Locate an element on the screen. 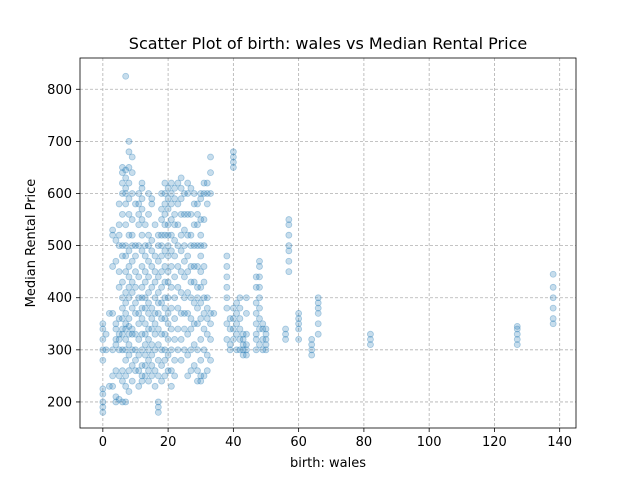 Image resolution: width=640 pixels, height=480 pixels. y-tick-label: 200 is located at coordinates (59, 402).